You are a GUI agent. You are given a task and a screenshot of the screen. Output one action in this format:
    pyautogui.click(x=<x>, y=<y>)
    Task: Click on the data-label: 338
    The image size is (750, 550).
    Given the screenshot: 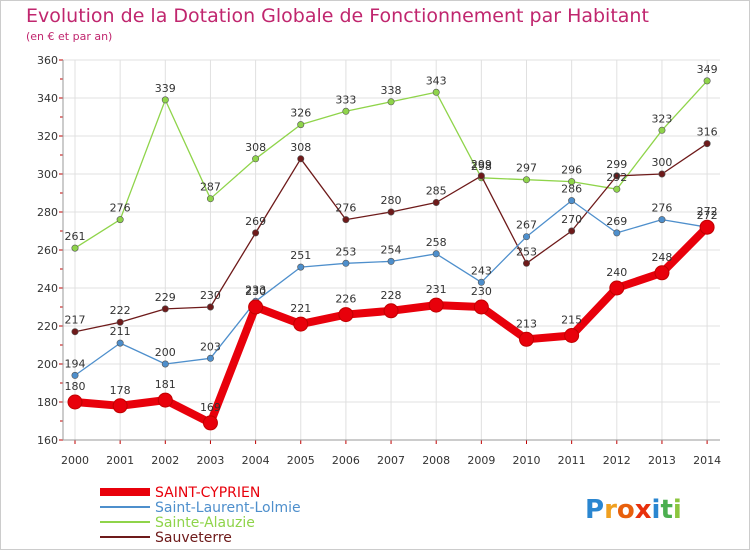 What is the action you would take?
    pyautogui.click(x=391, y=90)
    